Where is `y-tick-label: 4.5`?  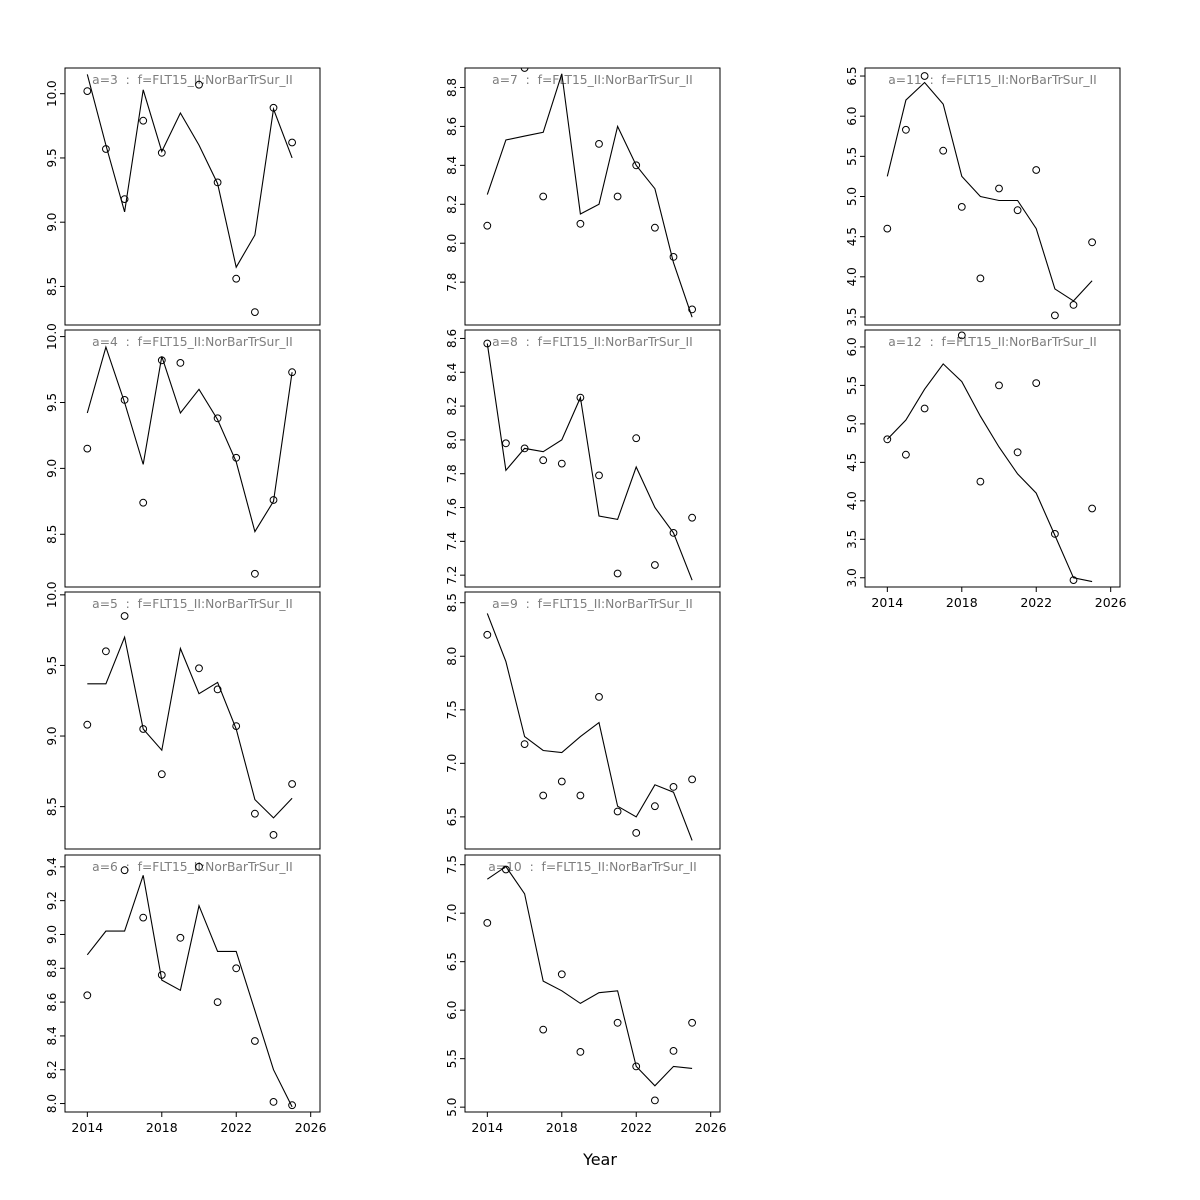
y-tick-label: 4.5 is located at coordinates (852, 236).